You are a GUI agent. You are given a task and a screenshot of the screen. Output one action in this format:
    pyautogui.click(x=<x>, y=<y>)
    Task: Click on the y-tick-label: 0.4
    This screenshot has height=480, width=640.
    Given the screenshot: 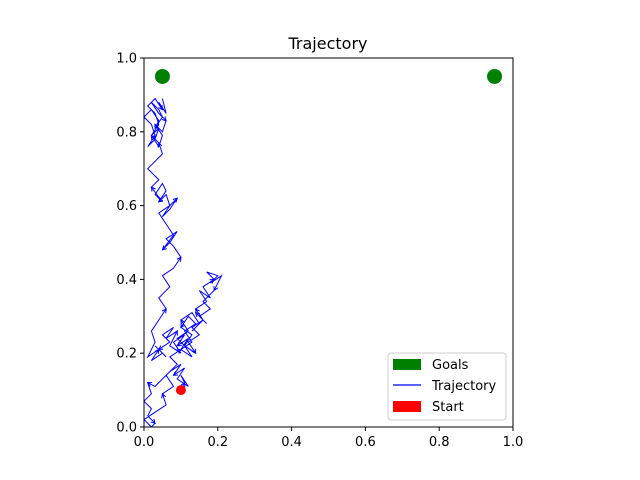 What is the action you would take?
    pyautogui.click(x=126, y=280)
    